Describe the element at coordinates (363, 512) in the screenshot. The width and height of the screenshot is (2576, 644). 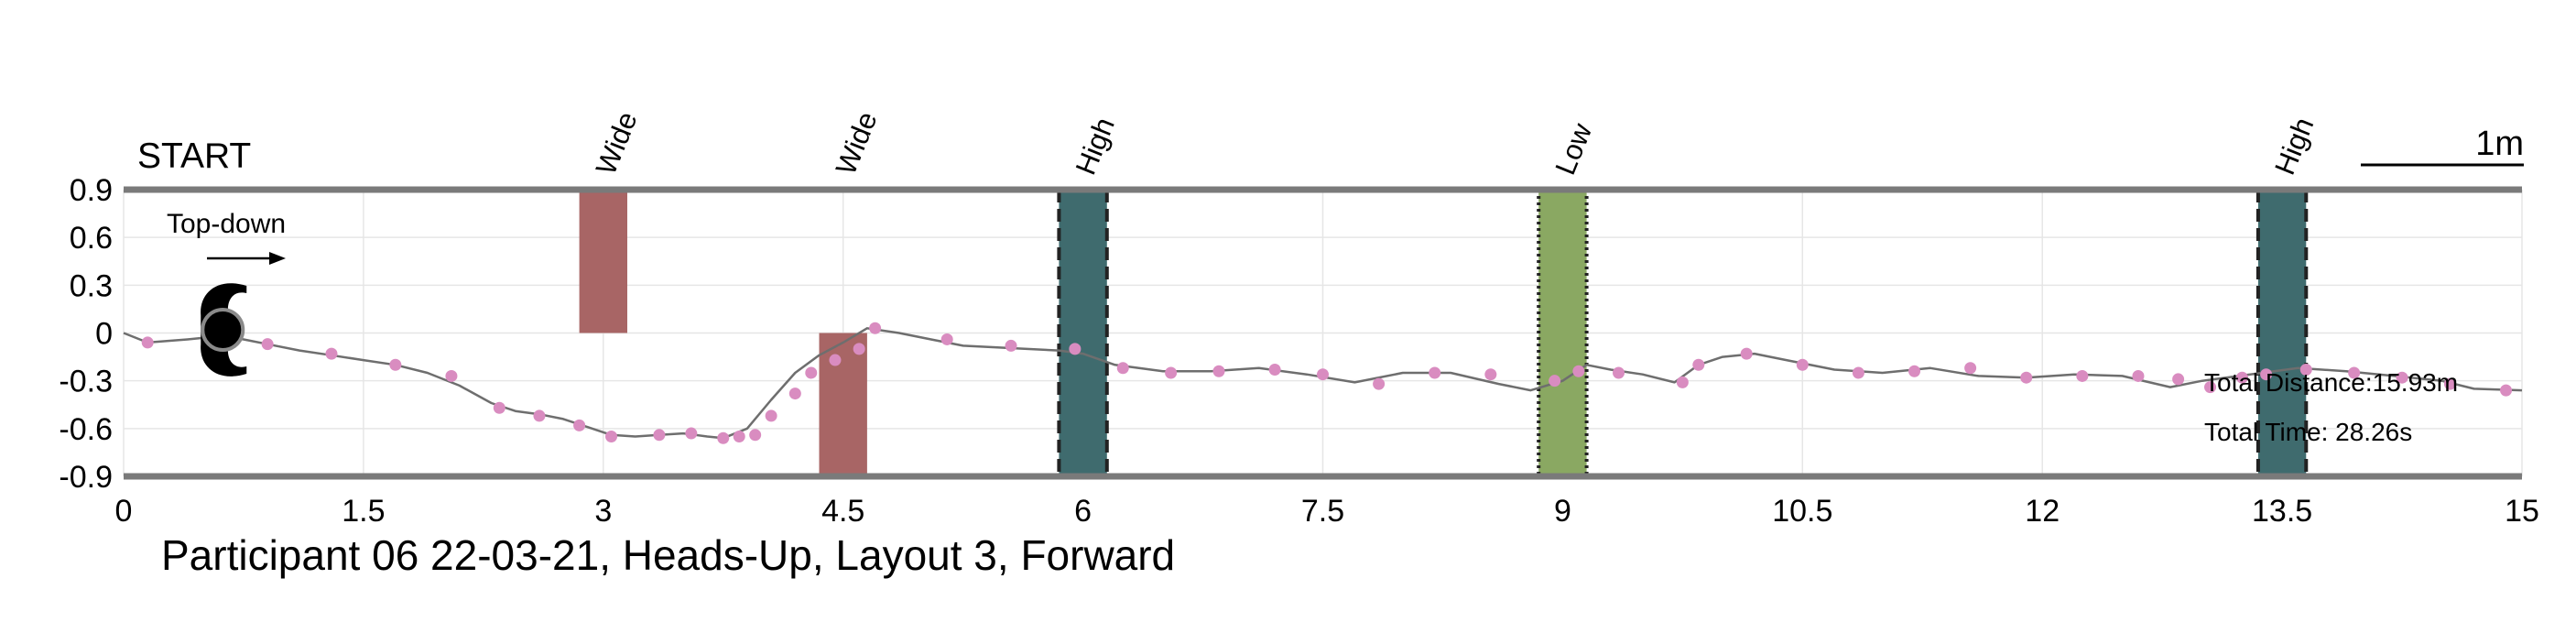
I see `x-tick-label: 1.5` at that location.